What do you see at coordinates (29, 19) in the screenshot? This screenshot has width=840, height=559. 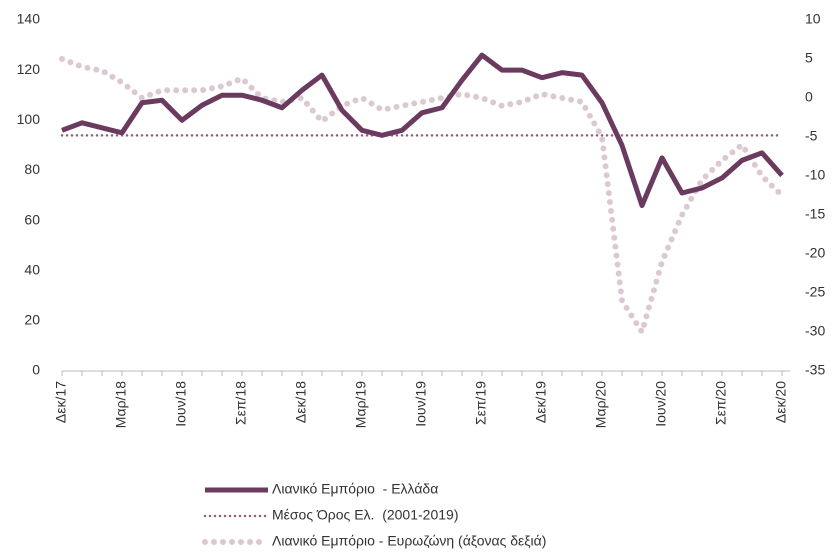 I see `y-tick-label: 140` at bounding box center [29, 19].